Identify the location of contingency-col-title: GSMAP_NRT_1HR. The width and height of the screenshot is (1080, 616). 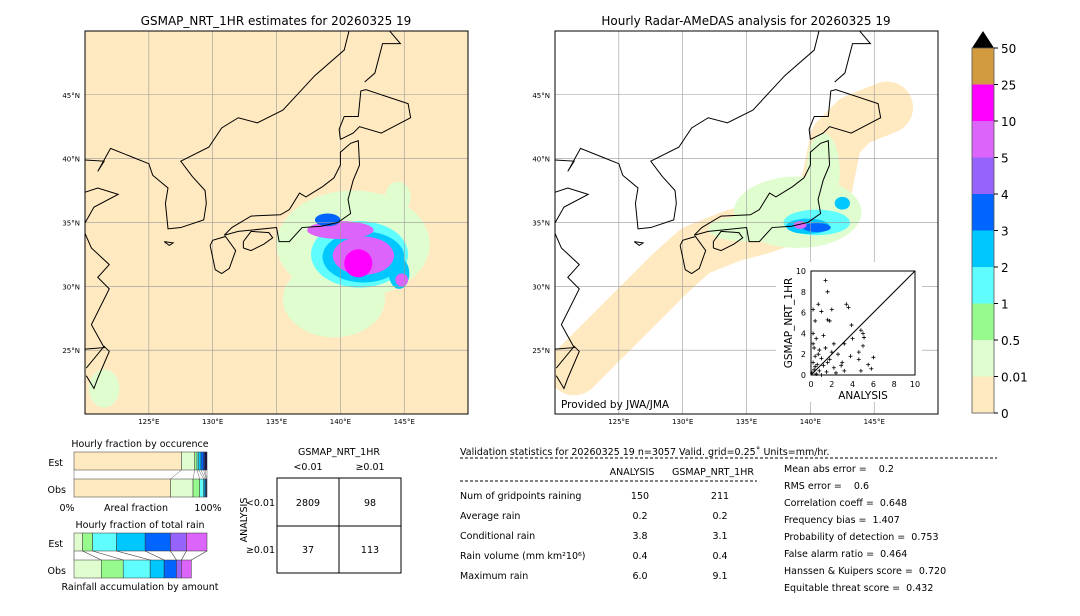
(339, 452).